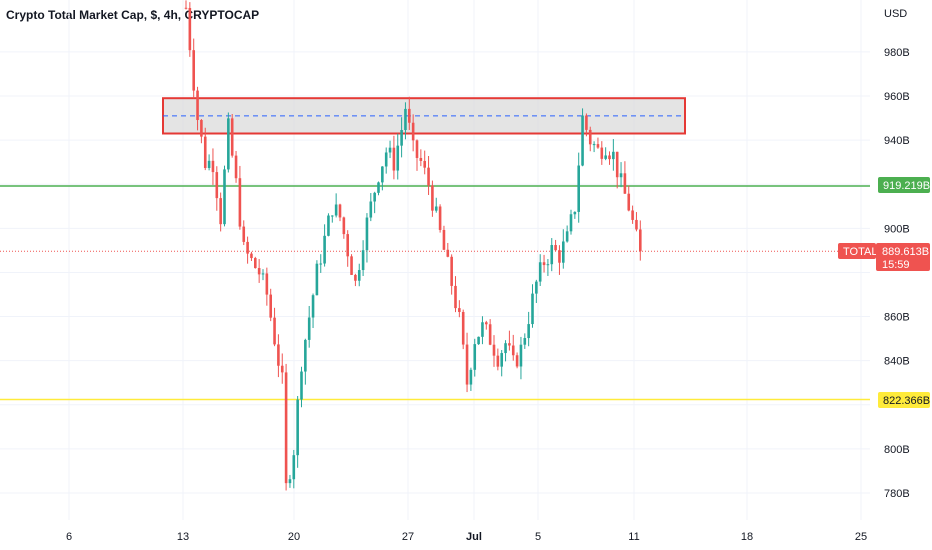 Image resolution: width=932 pixels, height=550 pixels. I want to click on price-tick-label: 980B, so click(897, 53).